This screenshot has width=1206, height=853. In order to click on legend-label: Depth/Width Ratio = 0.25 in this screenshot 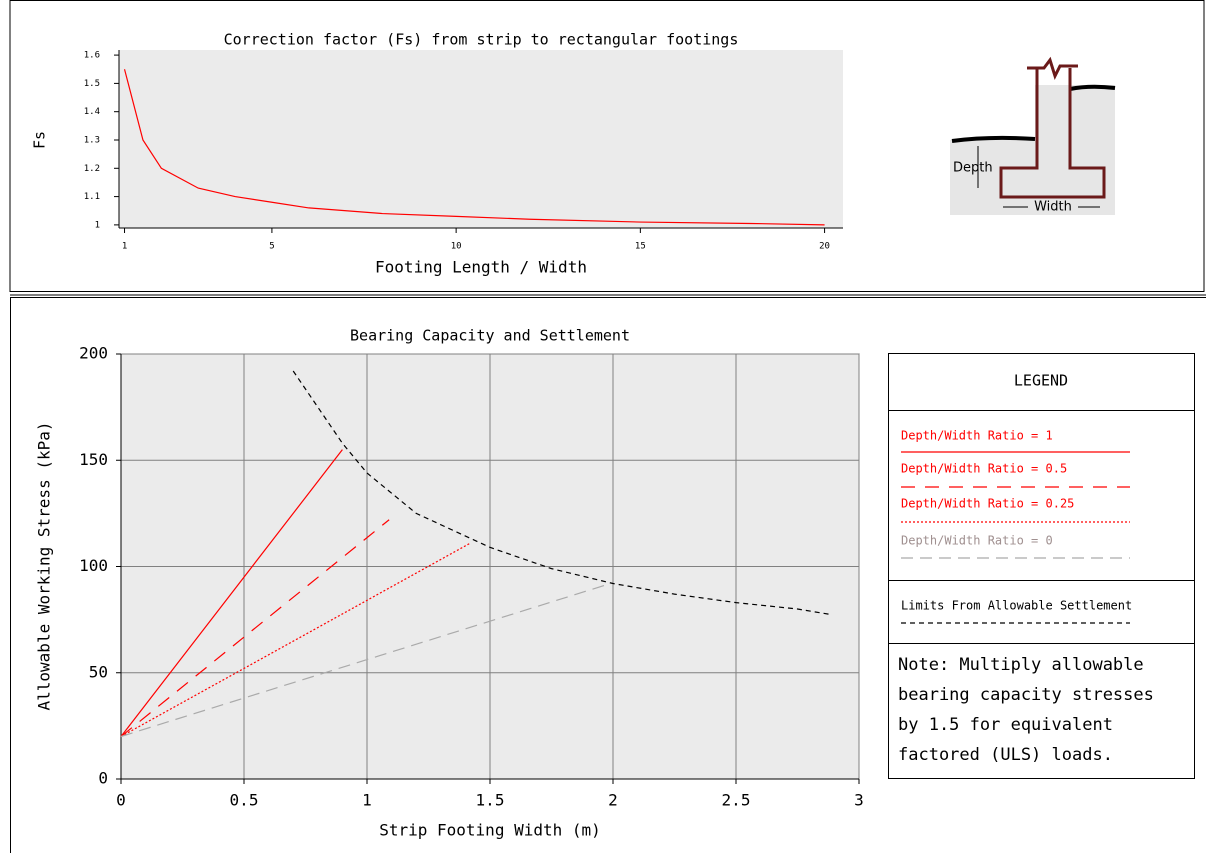, I will do `click(987, 504)`.